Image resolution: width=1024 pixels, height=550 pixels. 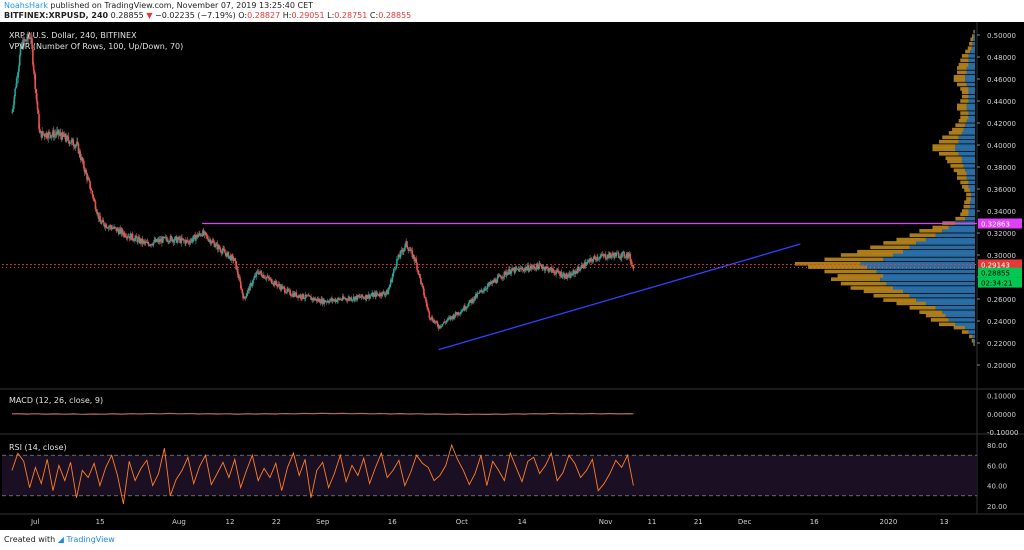 What do you see at coordinates (814, 522) in the screenshot?
I see `x-tick-label: 16` at bounding box center [814, 522].